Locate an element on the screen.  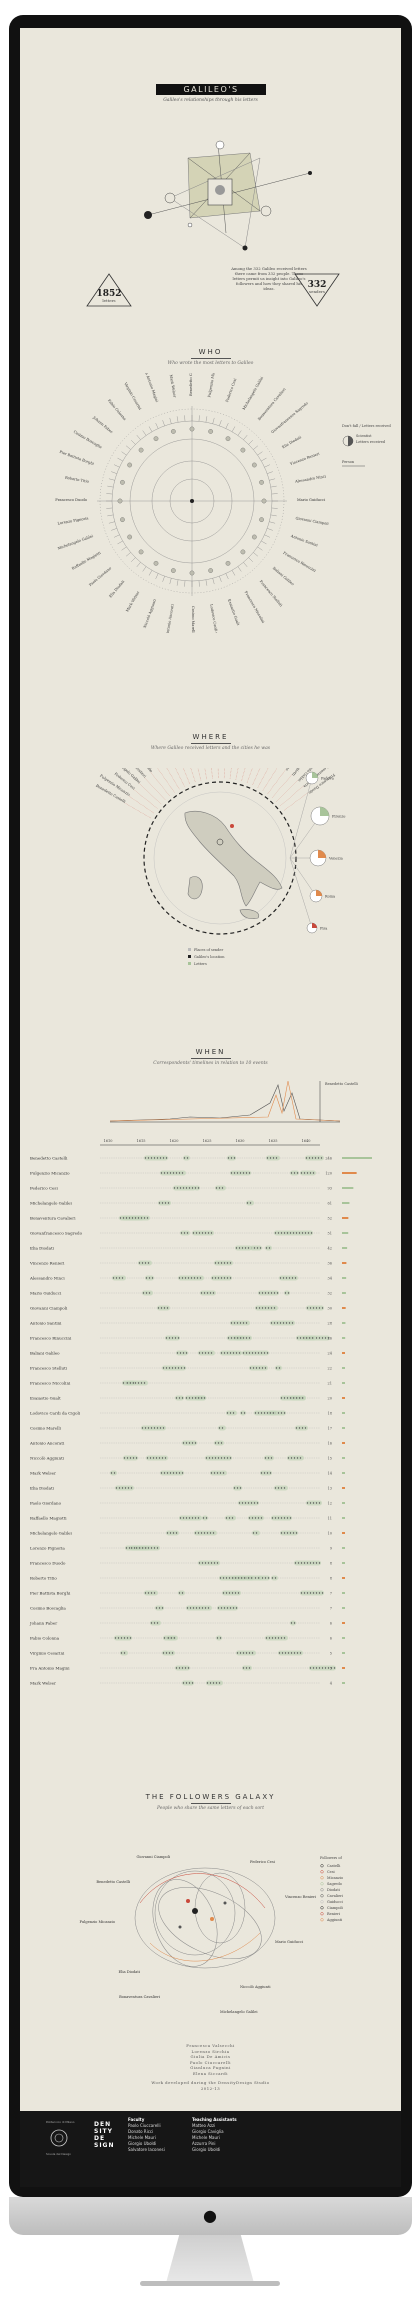
italy-map-shape is located at coordinates (233, 858).